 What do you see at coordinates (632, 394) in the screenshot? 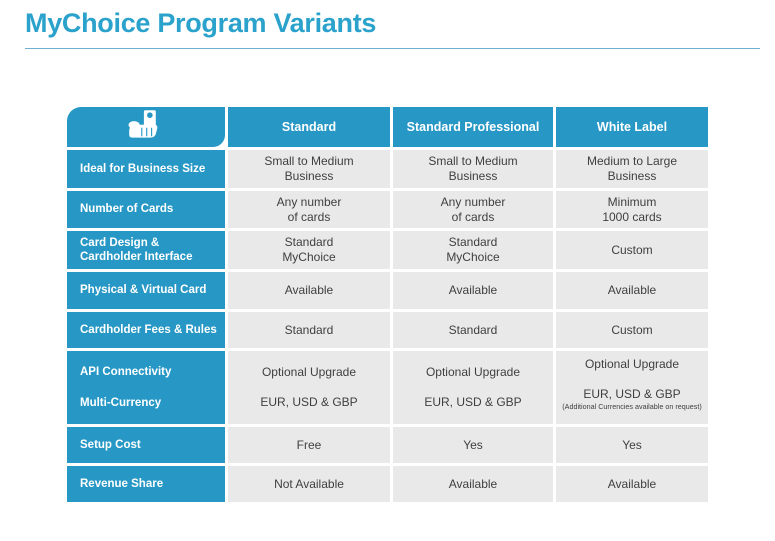
I see `currency-value: EUR, USD & GBP` at bounding box center [632, 394].